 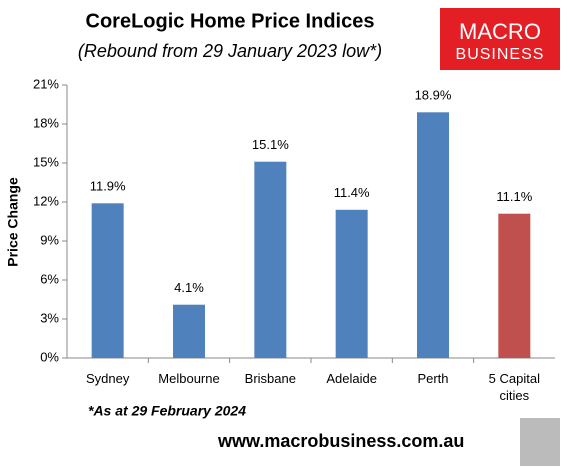 I want to click on x-tick-label: Adelaide, so click(x=351, y=378).